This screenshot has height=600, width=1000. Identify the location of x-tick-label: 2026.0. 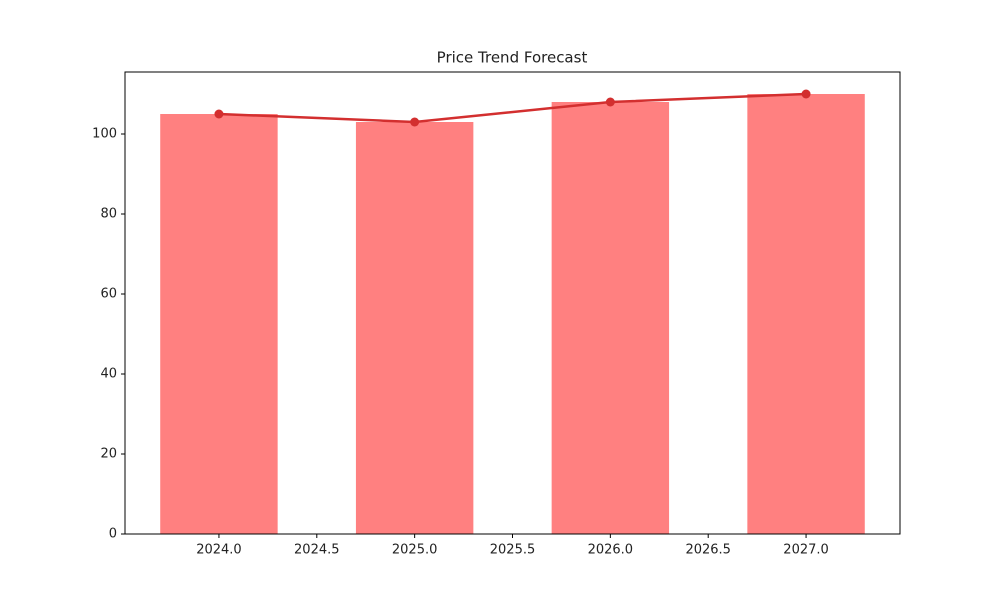
(611, 550).